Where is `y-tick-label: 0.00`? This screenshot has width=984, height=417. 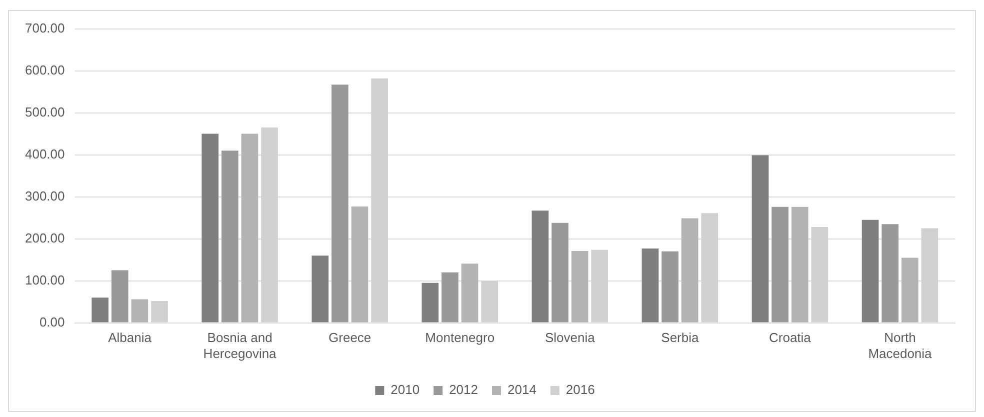 y-tick-label: 0.00 is located at coordinates (52, 322).